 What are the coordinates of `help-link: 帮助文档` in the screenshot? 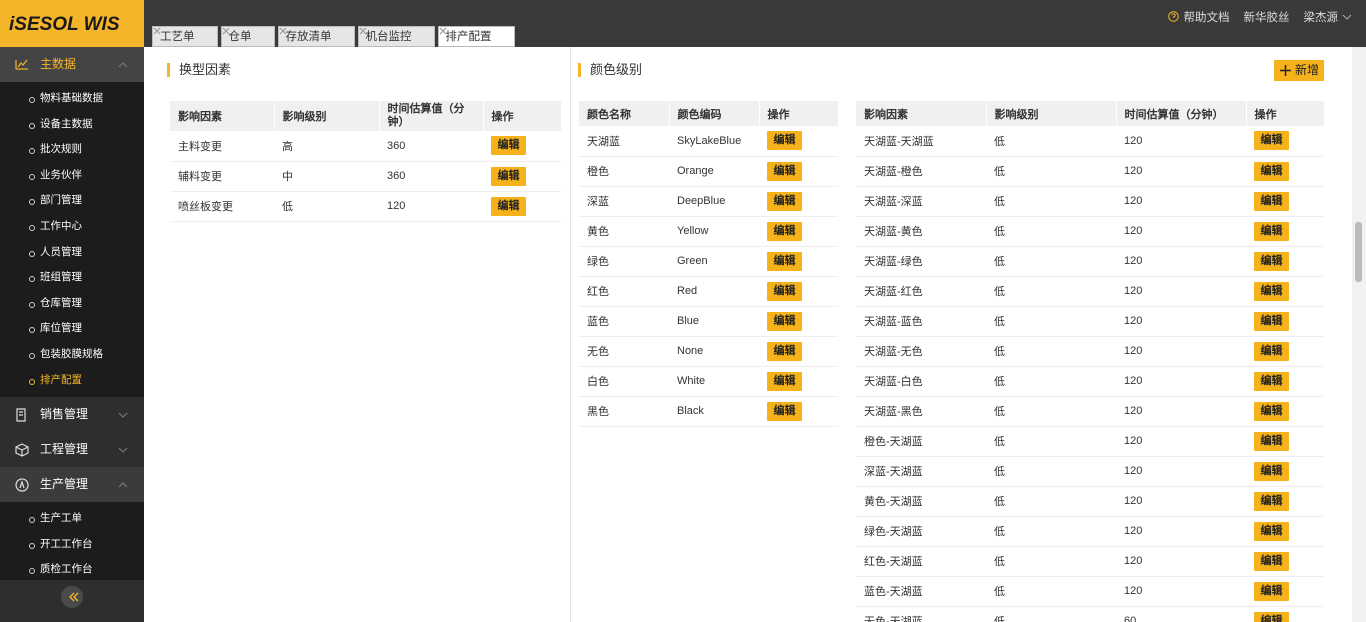 It's located at (1198, 17).